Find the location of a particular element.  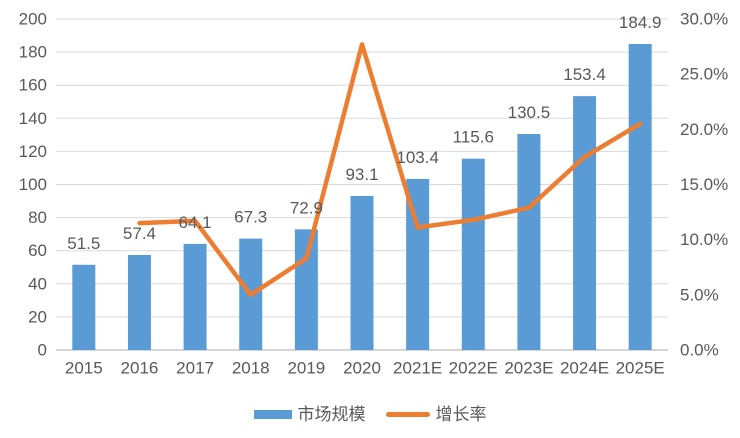

legend-item-market-size: 市场规模 is located at coordinates (309, 414).